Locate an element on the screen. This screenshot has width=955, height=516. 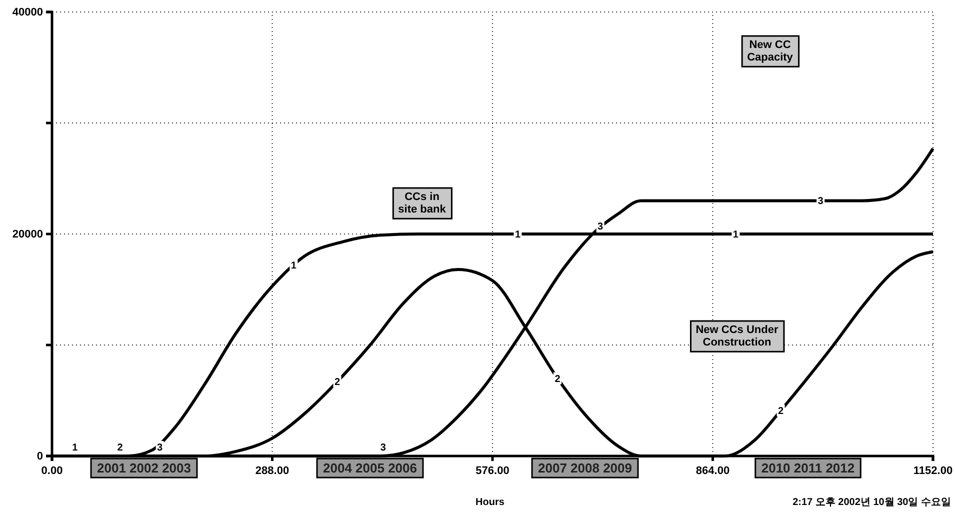
text: 2010 2011 2012 is located at coordinates (808, 468).